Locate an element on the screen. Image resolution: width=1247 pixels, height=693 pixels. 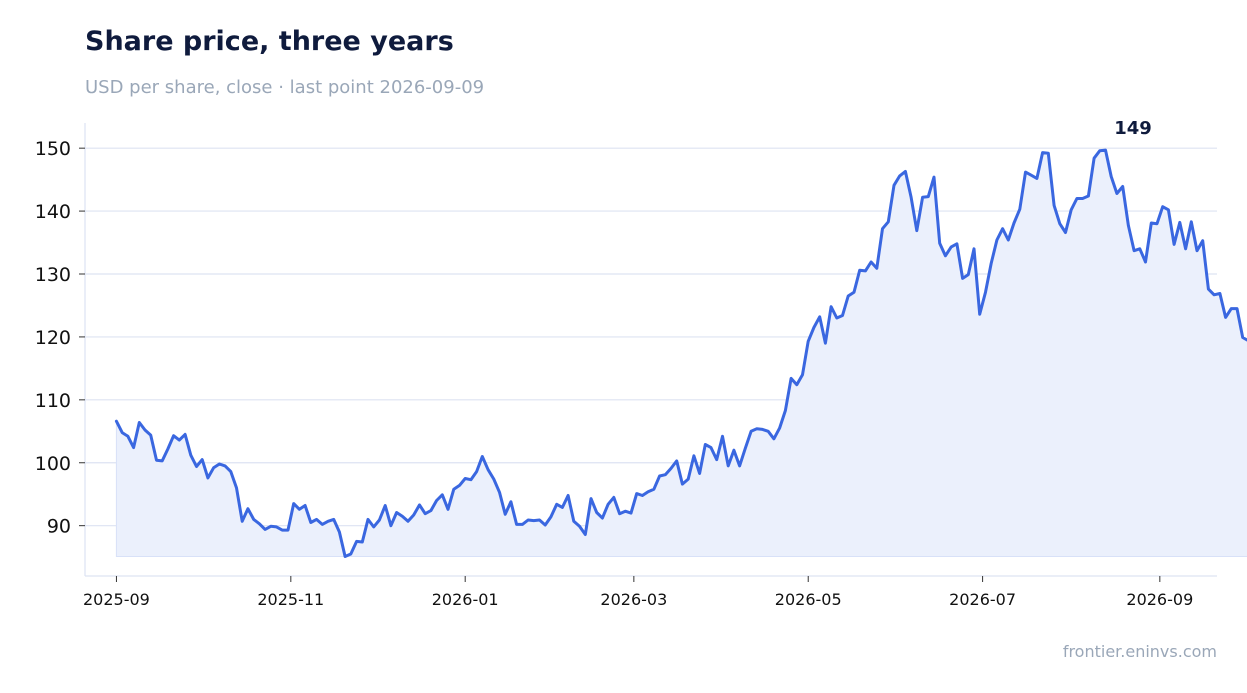
y-tick-label: 150 is located at coordinates (53, 149).